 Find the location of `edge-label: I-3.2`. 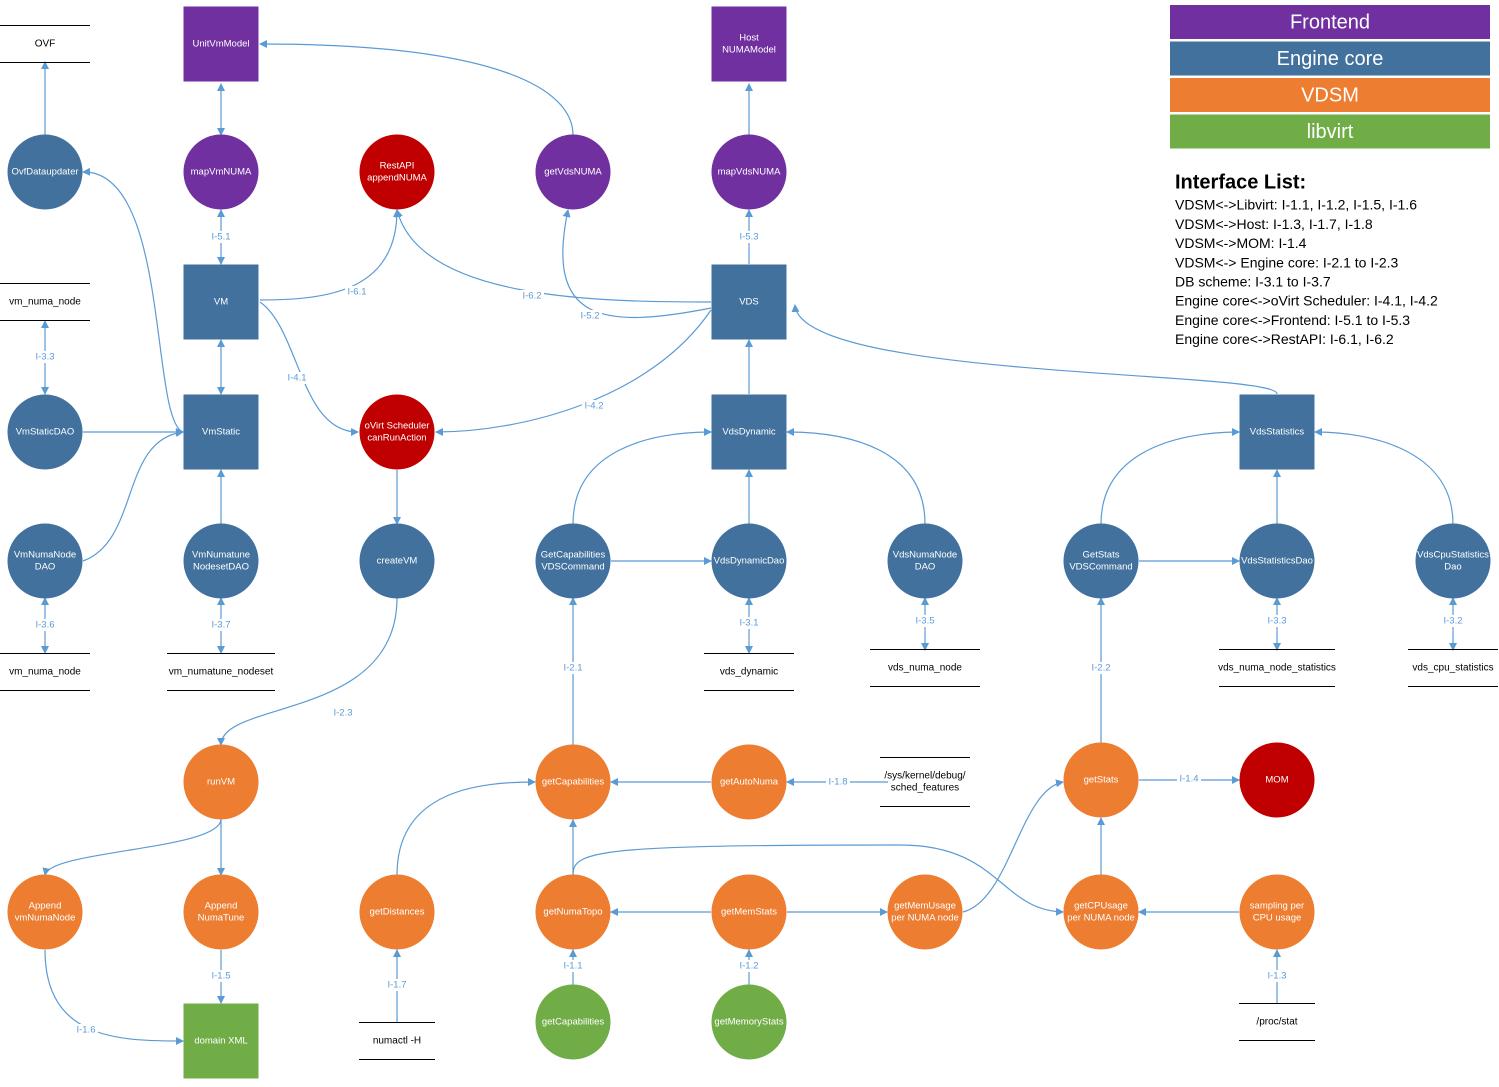

edge-label: I-3.2 is located at coordinates (1452, 621).